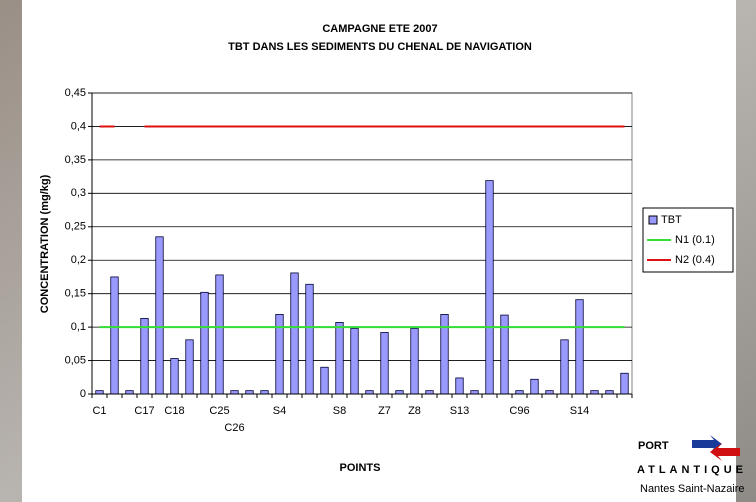 Image resolution: width=756 pixels, height=502 pixels. What do you see at coordinates (75, 93) in the screenshot?
I see `y-tick-label: 0,45` at bounding box center [75, 93].